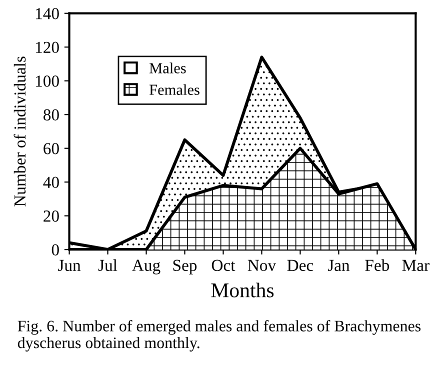 This screenshot has width=433, height=381. What do you see at coordinates (416, 266) in the screenshot?
I see `x-tick-label: Mar` at bounding box center [416, 266].